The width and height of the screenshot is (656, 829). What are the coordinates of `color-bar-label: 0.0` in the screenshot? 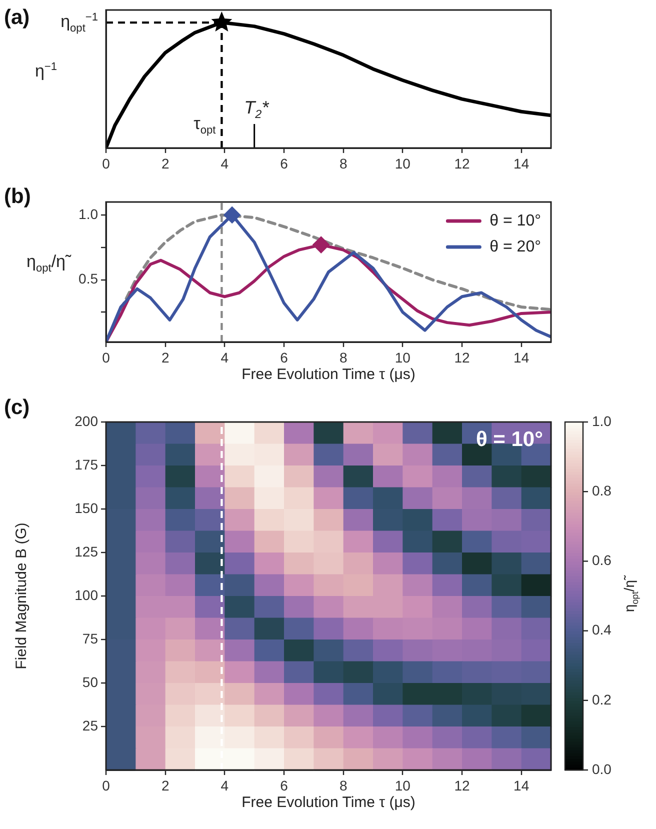 It's located at (602, 768).